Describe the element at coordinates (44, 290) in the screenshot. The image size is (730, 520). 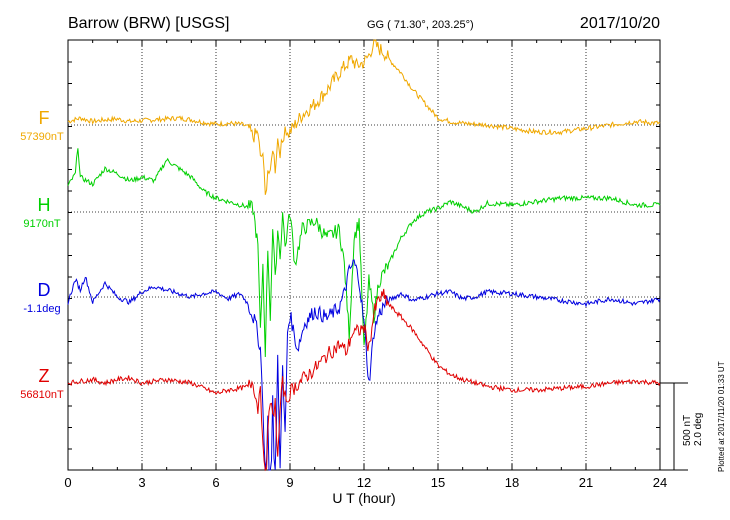
I see `series-name-d: D` at that location.